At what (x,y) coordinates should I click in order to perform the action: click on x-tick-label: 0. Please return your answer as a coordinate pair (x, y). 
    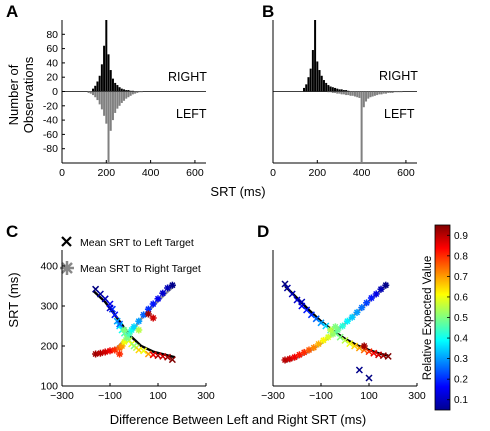
    Looking at the image, I should click on (273, 173).